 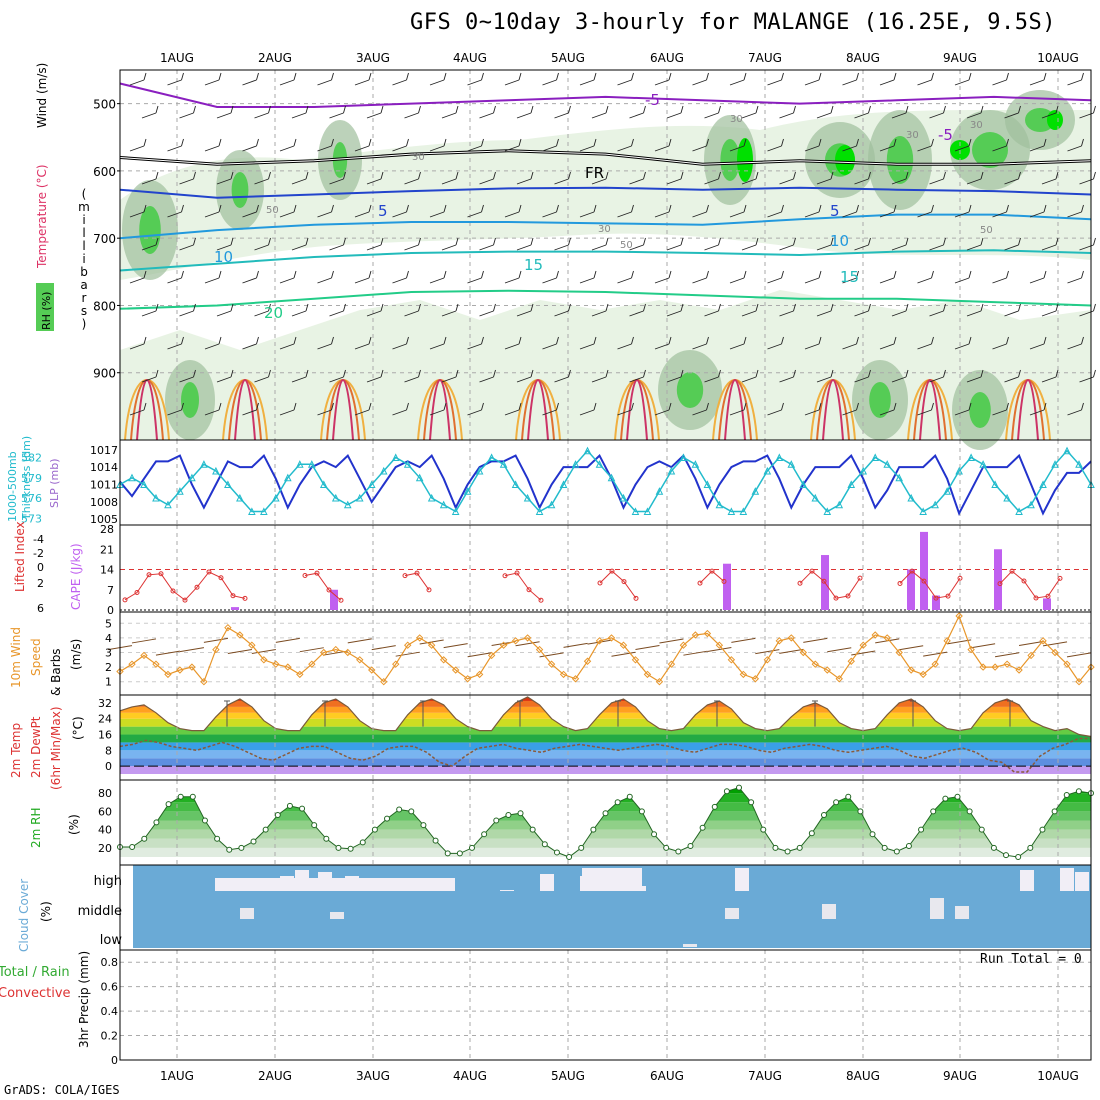 I want to click on precip-conv-label: Convective, so click(x=35, y=993).